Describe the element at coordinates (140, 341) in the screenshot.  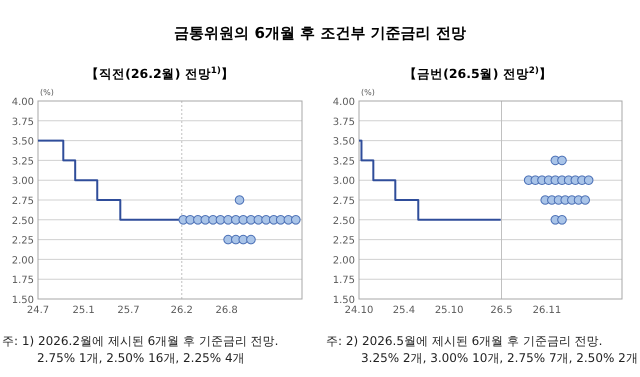
I see `text: 주: 1) 2026.2월에 제시된 6개월 후 기준금리 전망.` at that location.